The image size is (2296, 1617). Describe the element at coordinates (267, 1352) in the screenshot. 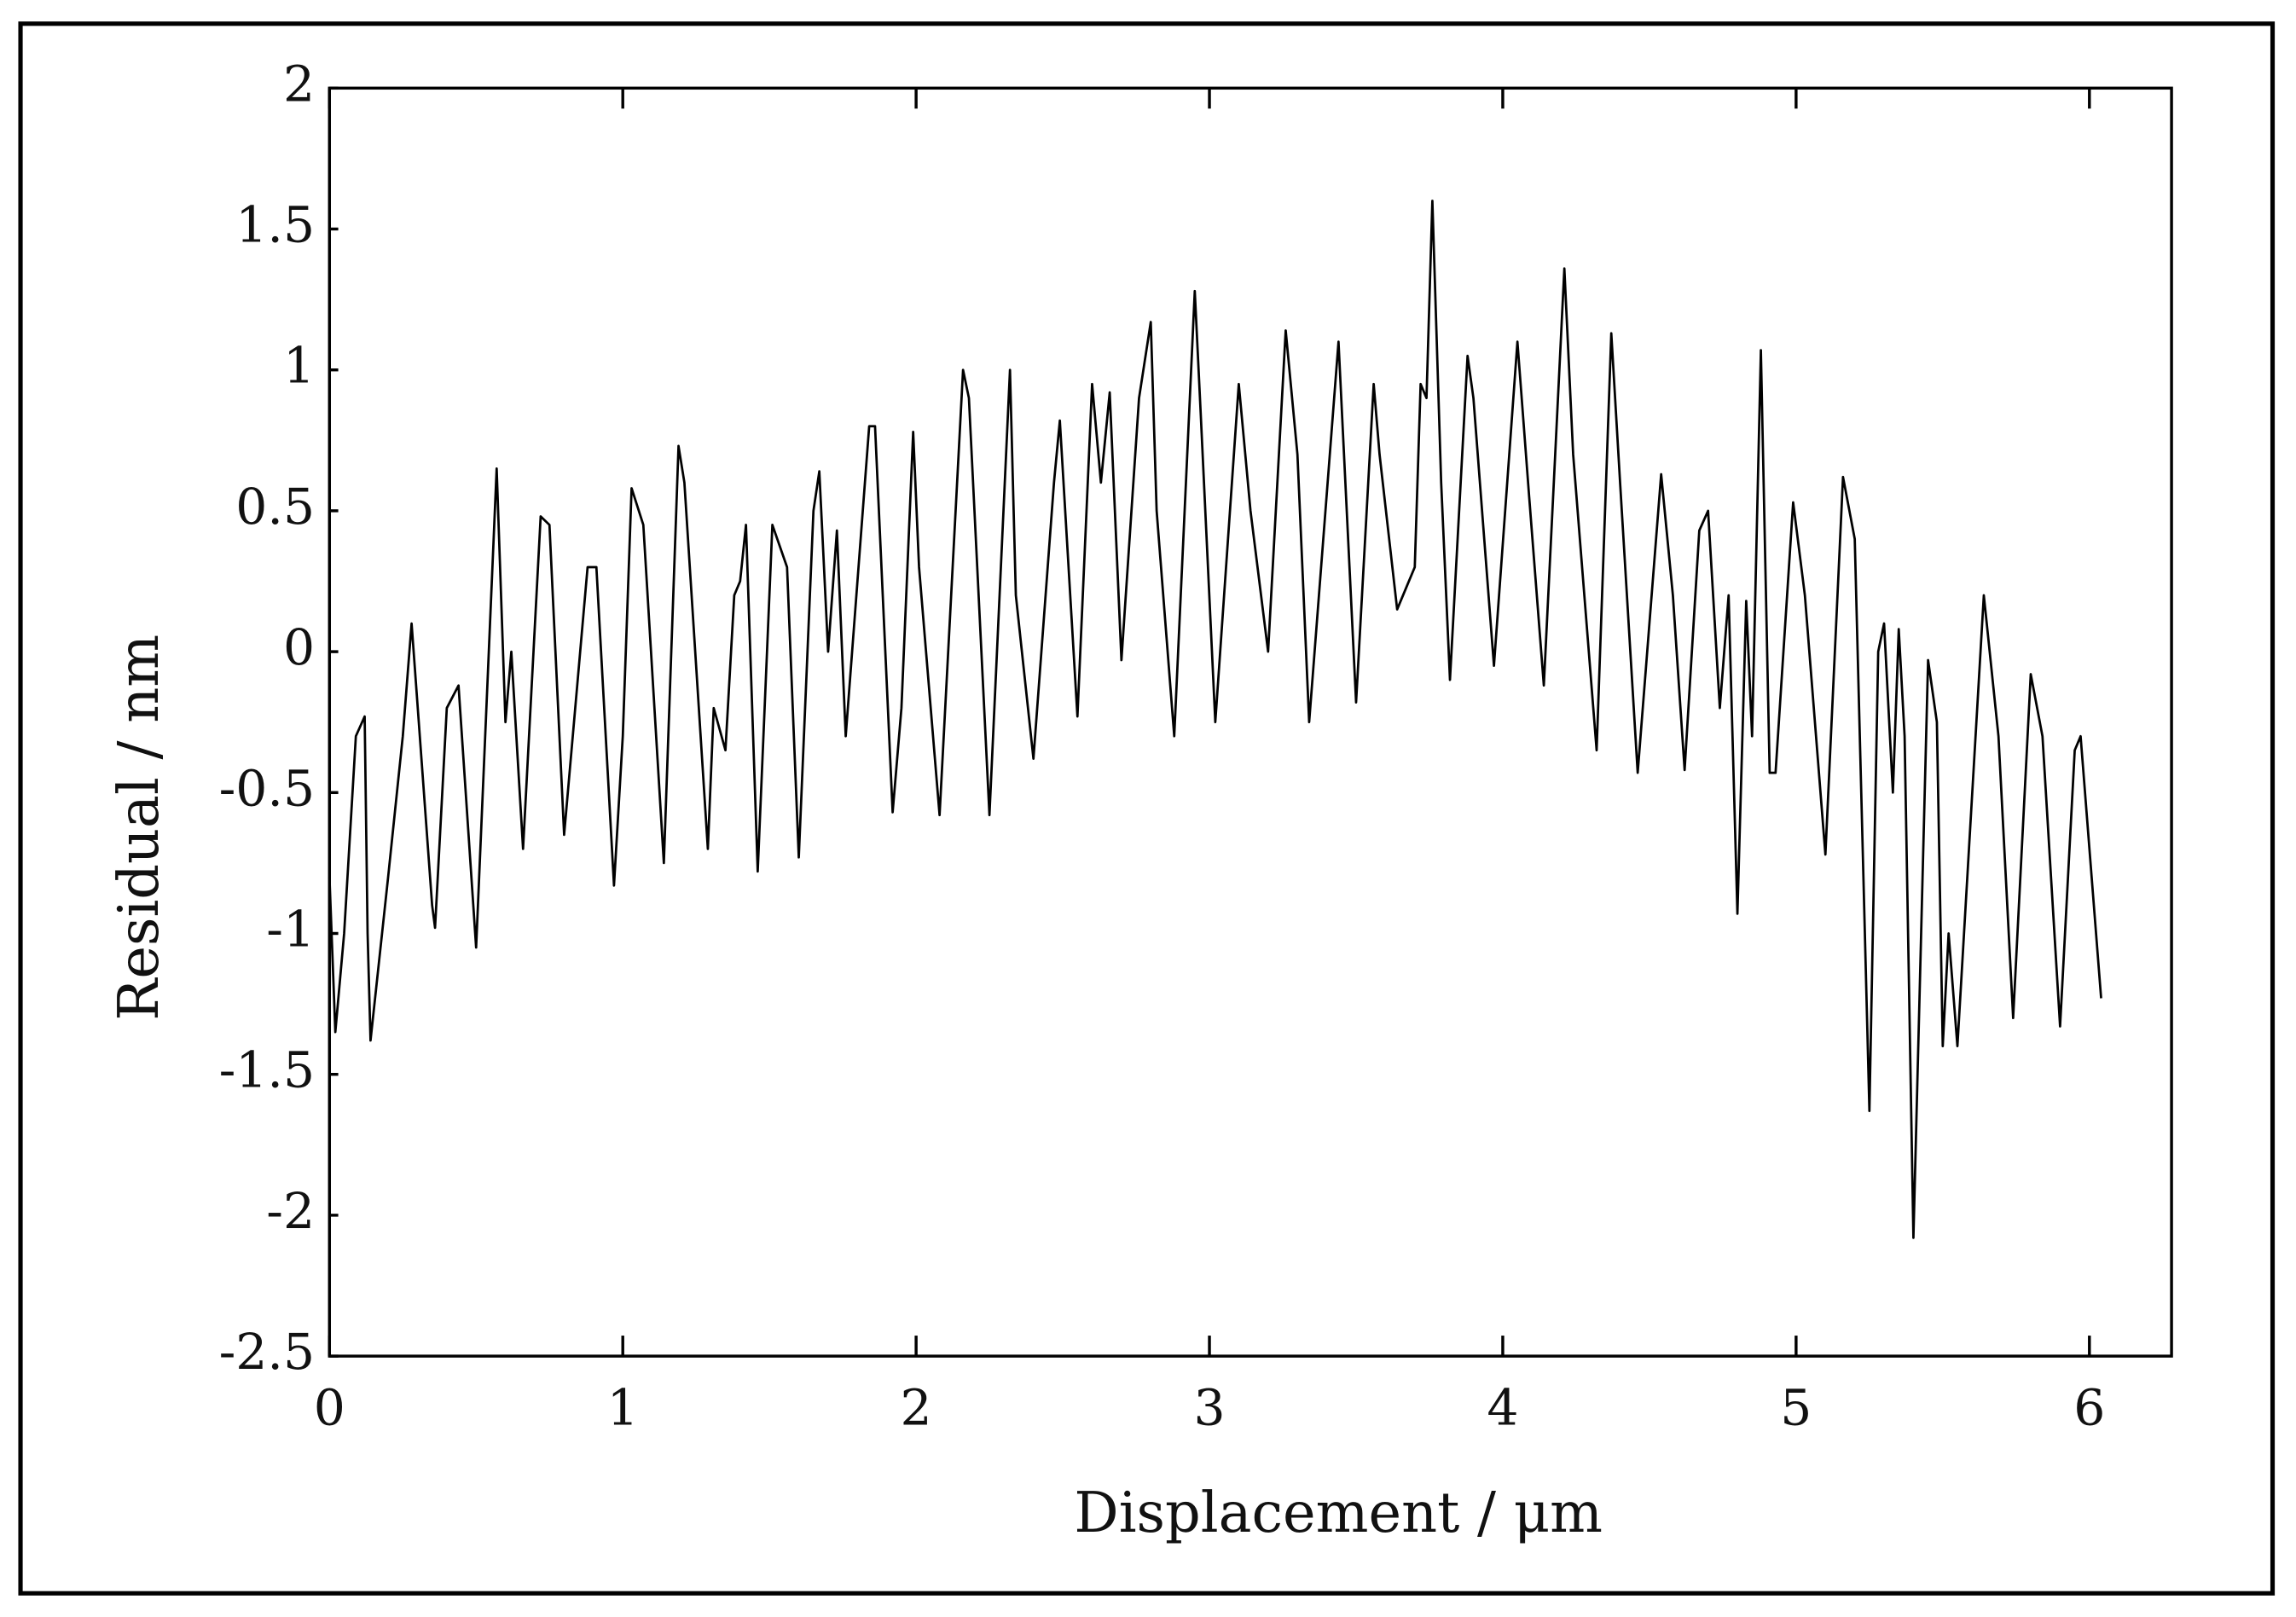

I see `y-tick-label: -2.5` at that location.